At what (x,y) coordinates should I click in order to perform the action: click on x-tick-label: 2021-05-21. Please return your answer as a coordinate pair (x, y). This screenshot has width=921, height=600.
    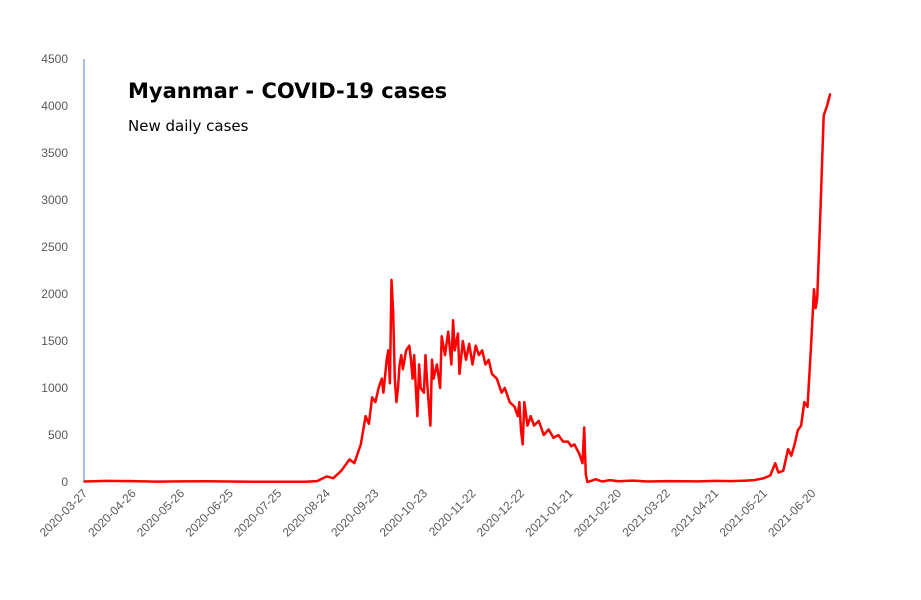
    Looking at the image, I should click on (744, 513).